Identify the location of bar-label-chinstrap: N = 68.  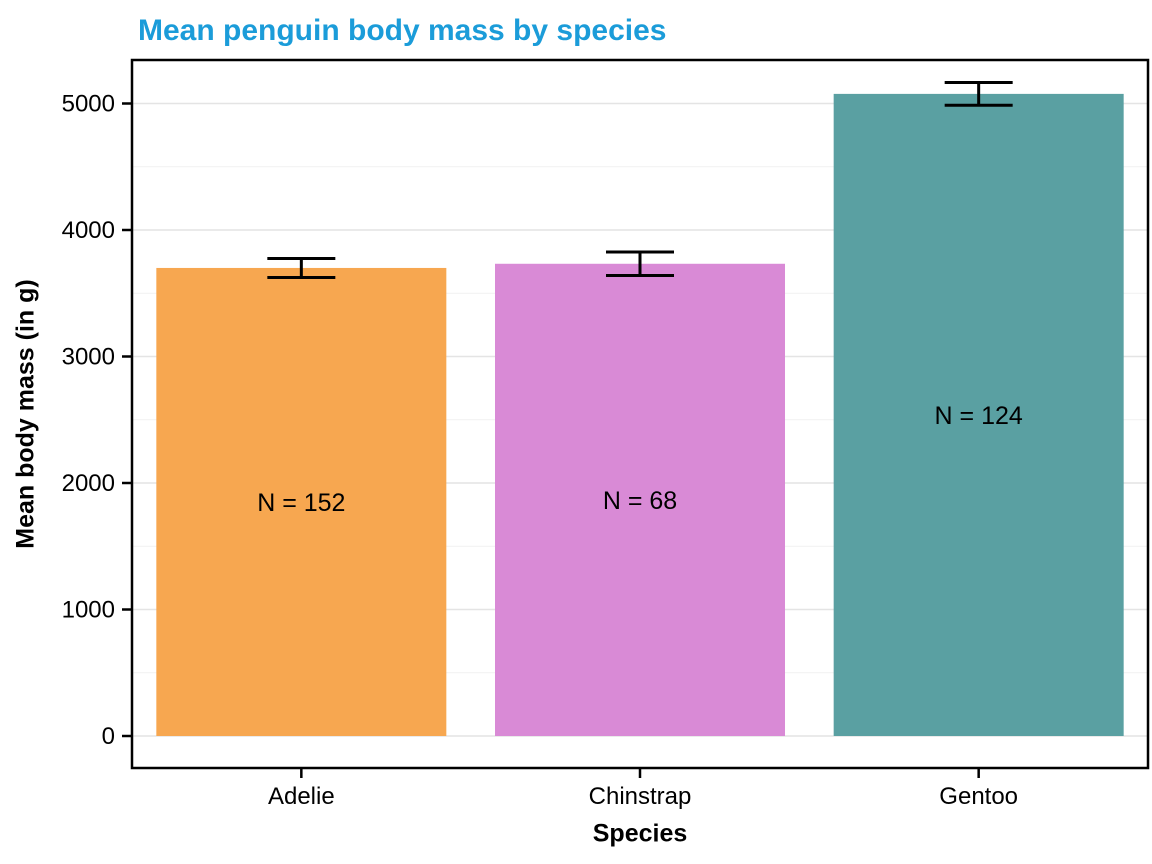
(640, 501).